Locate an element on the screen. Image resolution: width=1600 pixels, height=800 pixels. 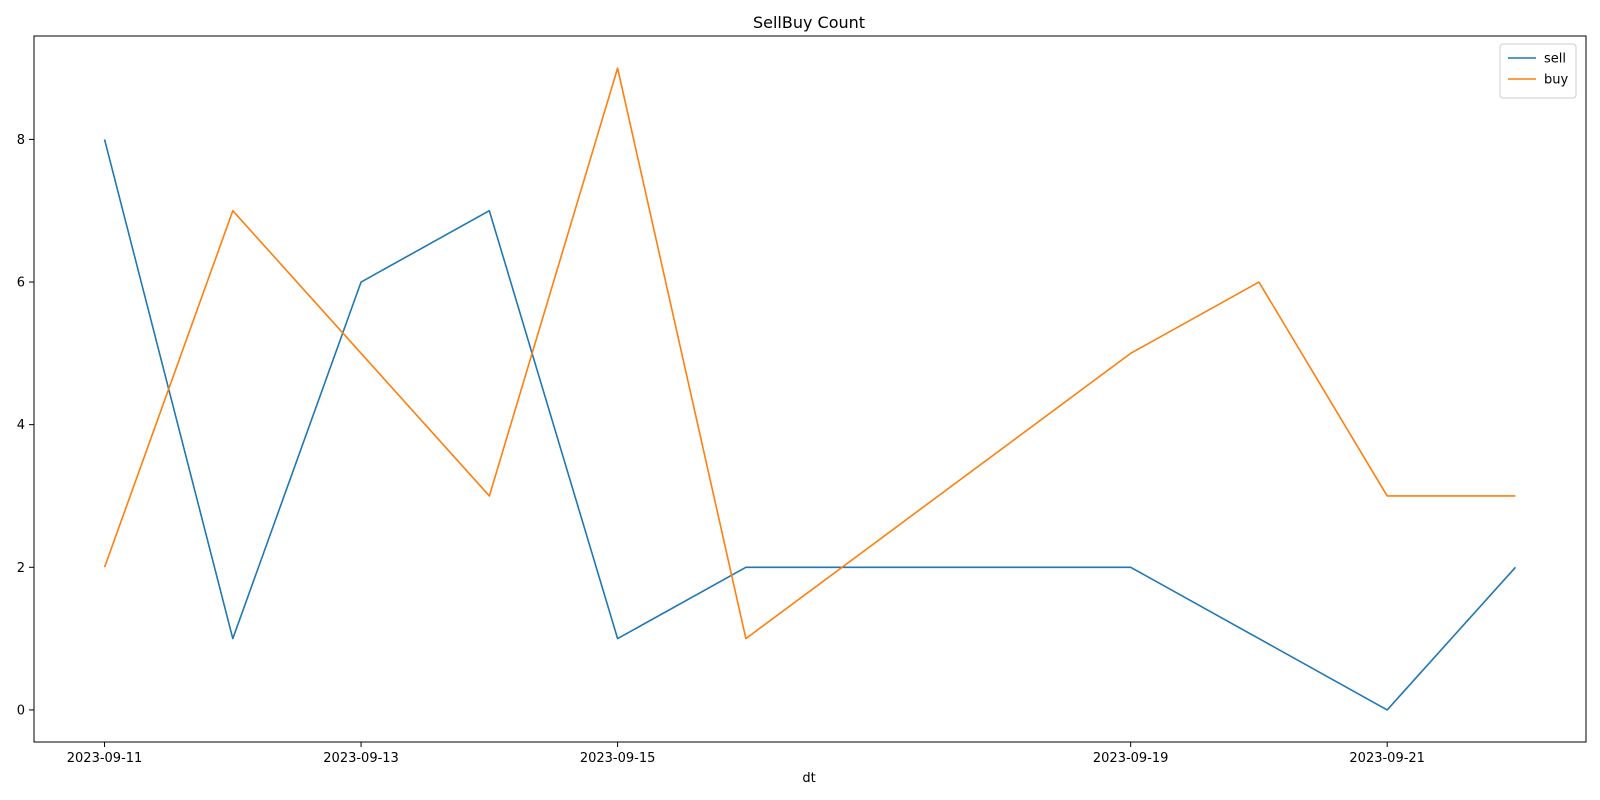
chart-title: SellBuy Count is located at coordinates (809, 22).